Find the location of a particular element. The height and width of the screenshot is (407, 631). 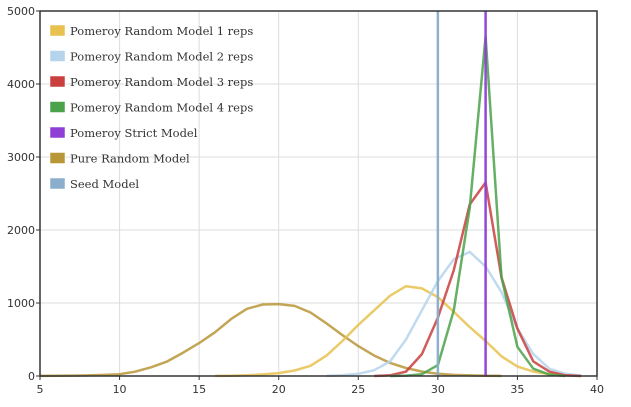

legend-item: Seed Model is located at coordinates (94, 184).